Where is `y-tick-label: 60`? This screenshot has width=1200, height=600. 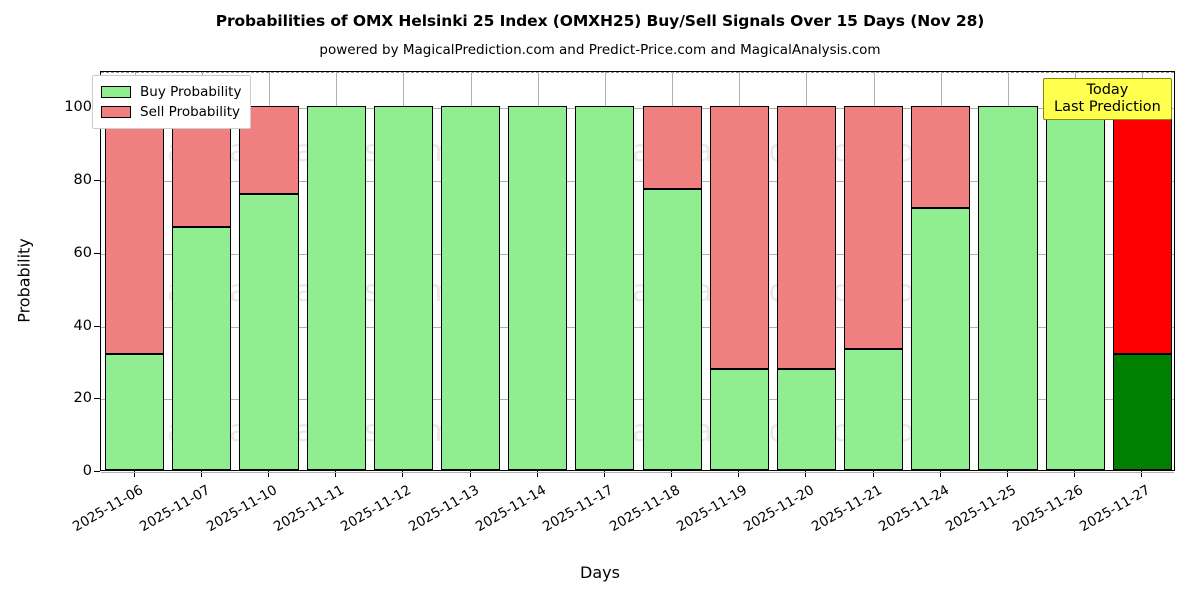
y-tick-label: 60 is located at coordinates (82, 252).